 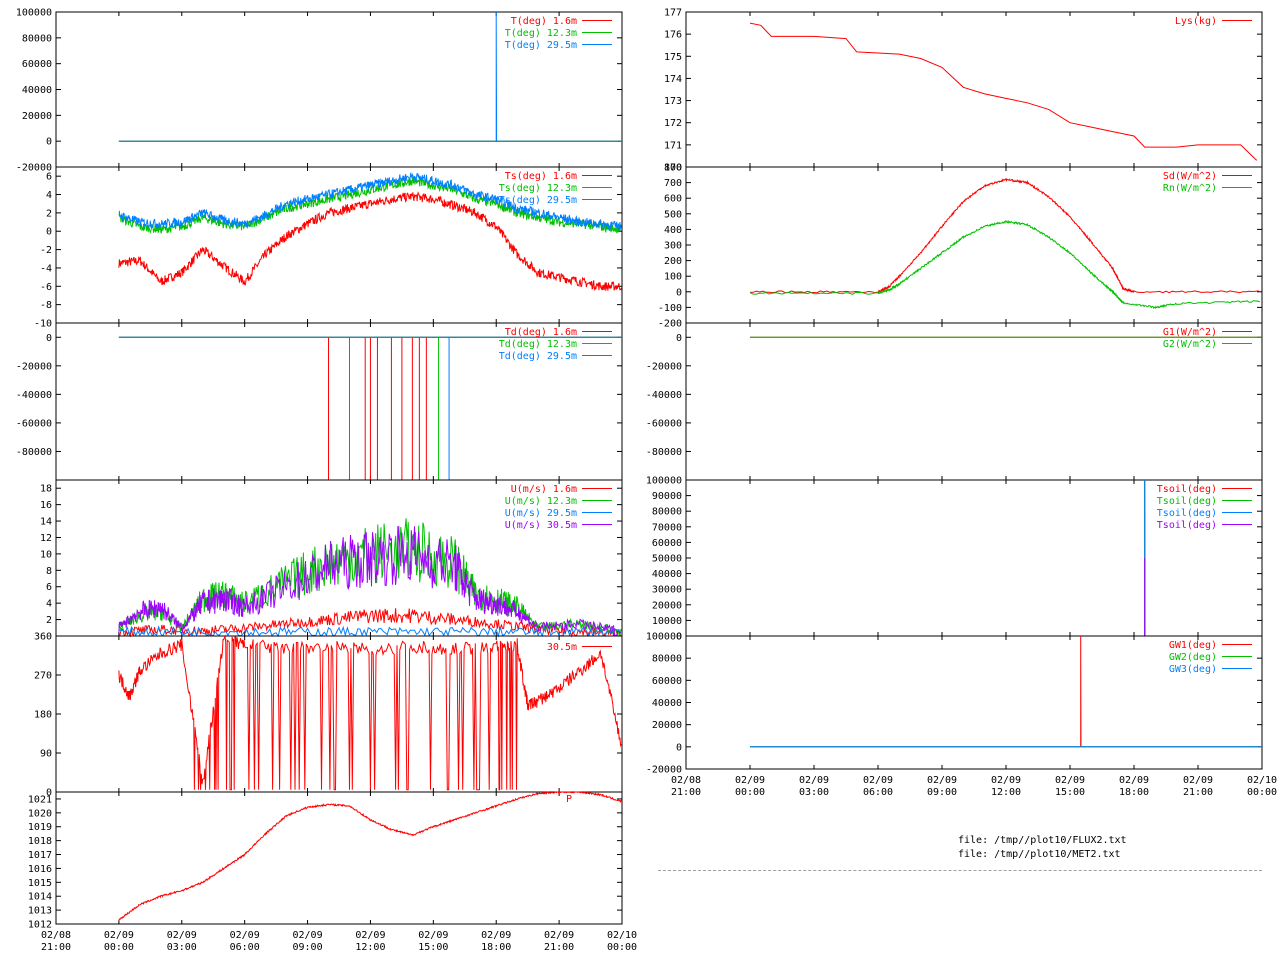 What do you see at coordinates (673, 123) in the screenshot?
I see `y-tick-label: 172` at bounding box center [673, 123].